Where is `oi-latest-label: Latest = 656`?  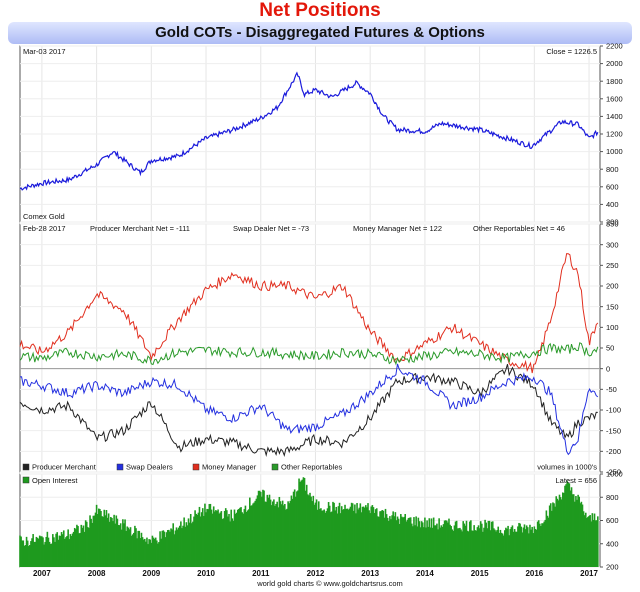 oi-latest-label: Latest = 656 is located at coordinates (577, 480).